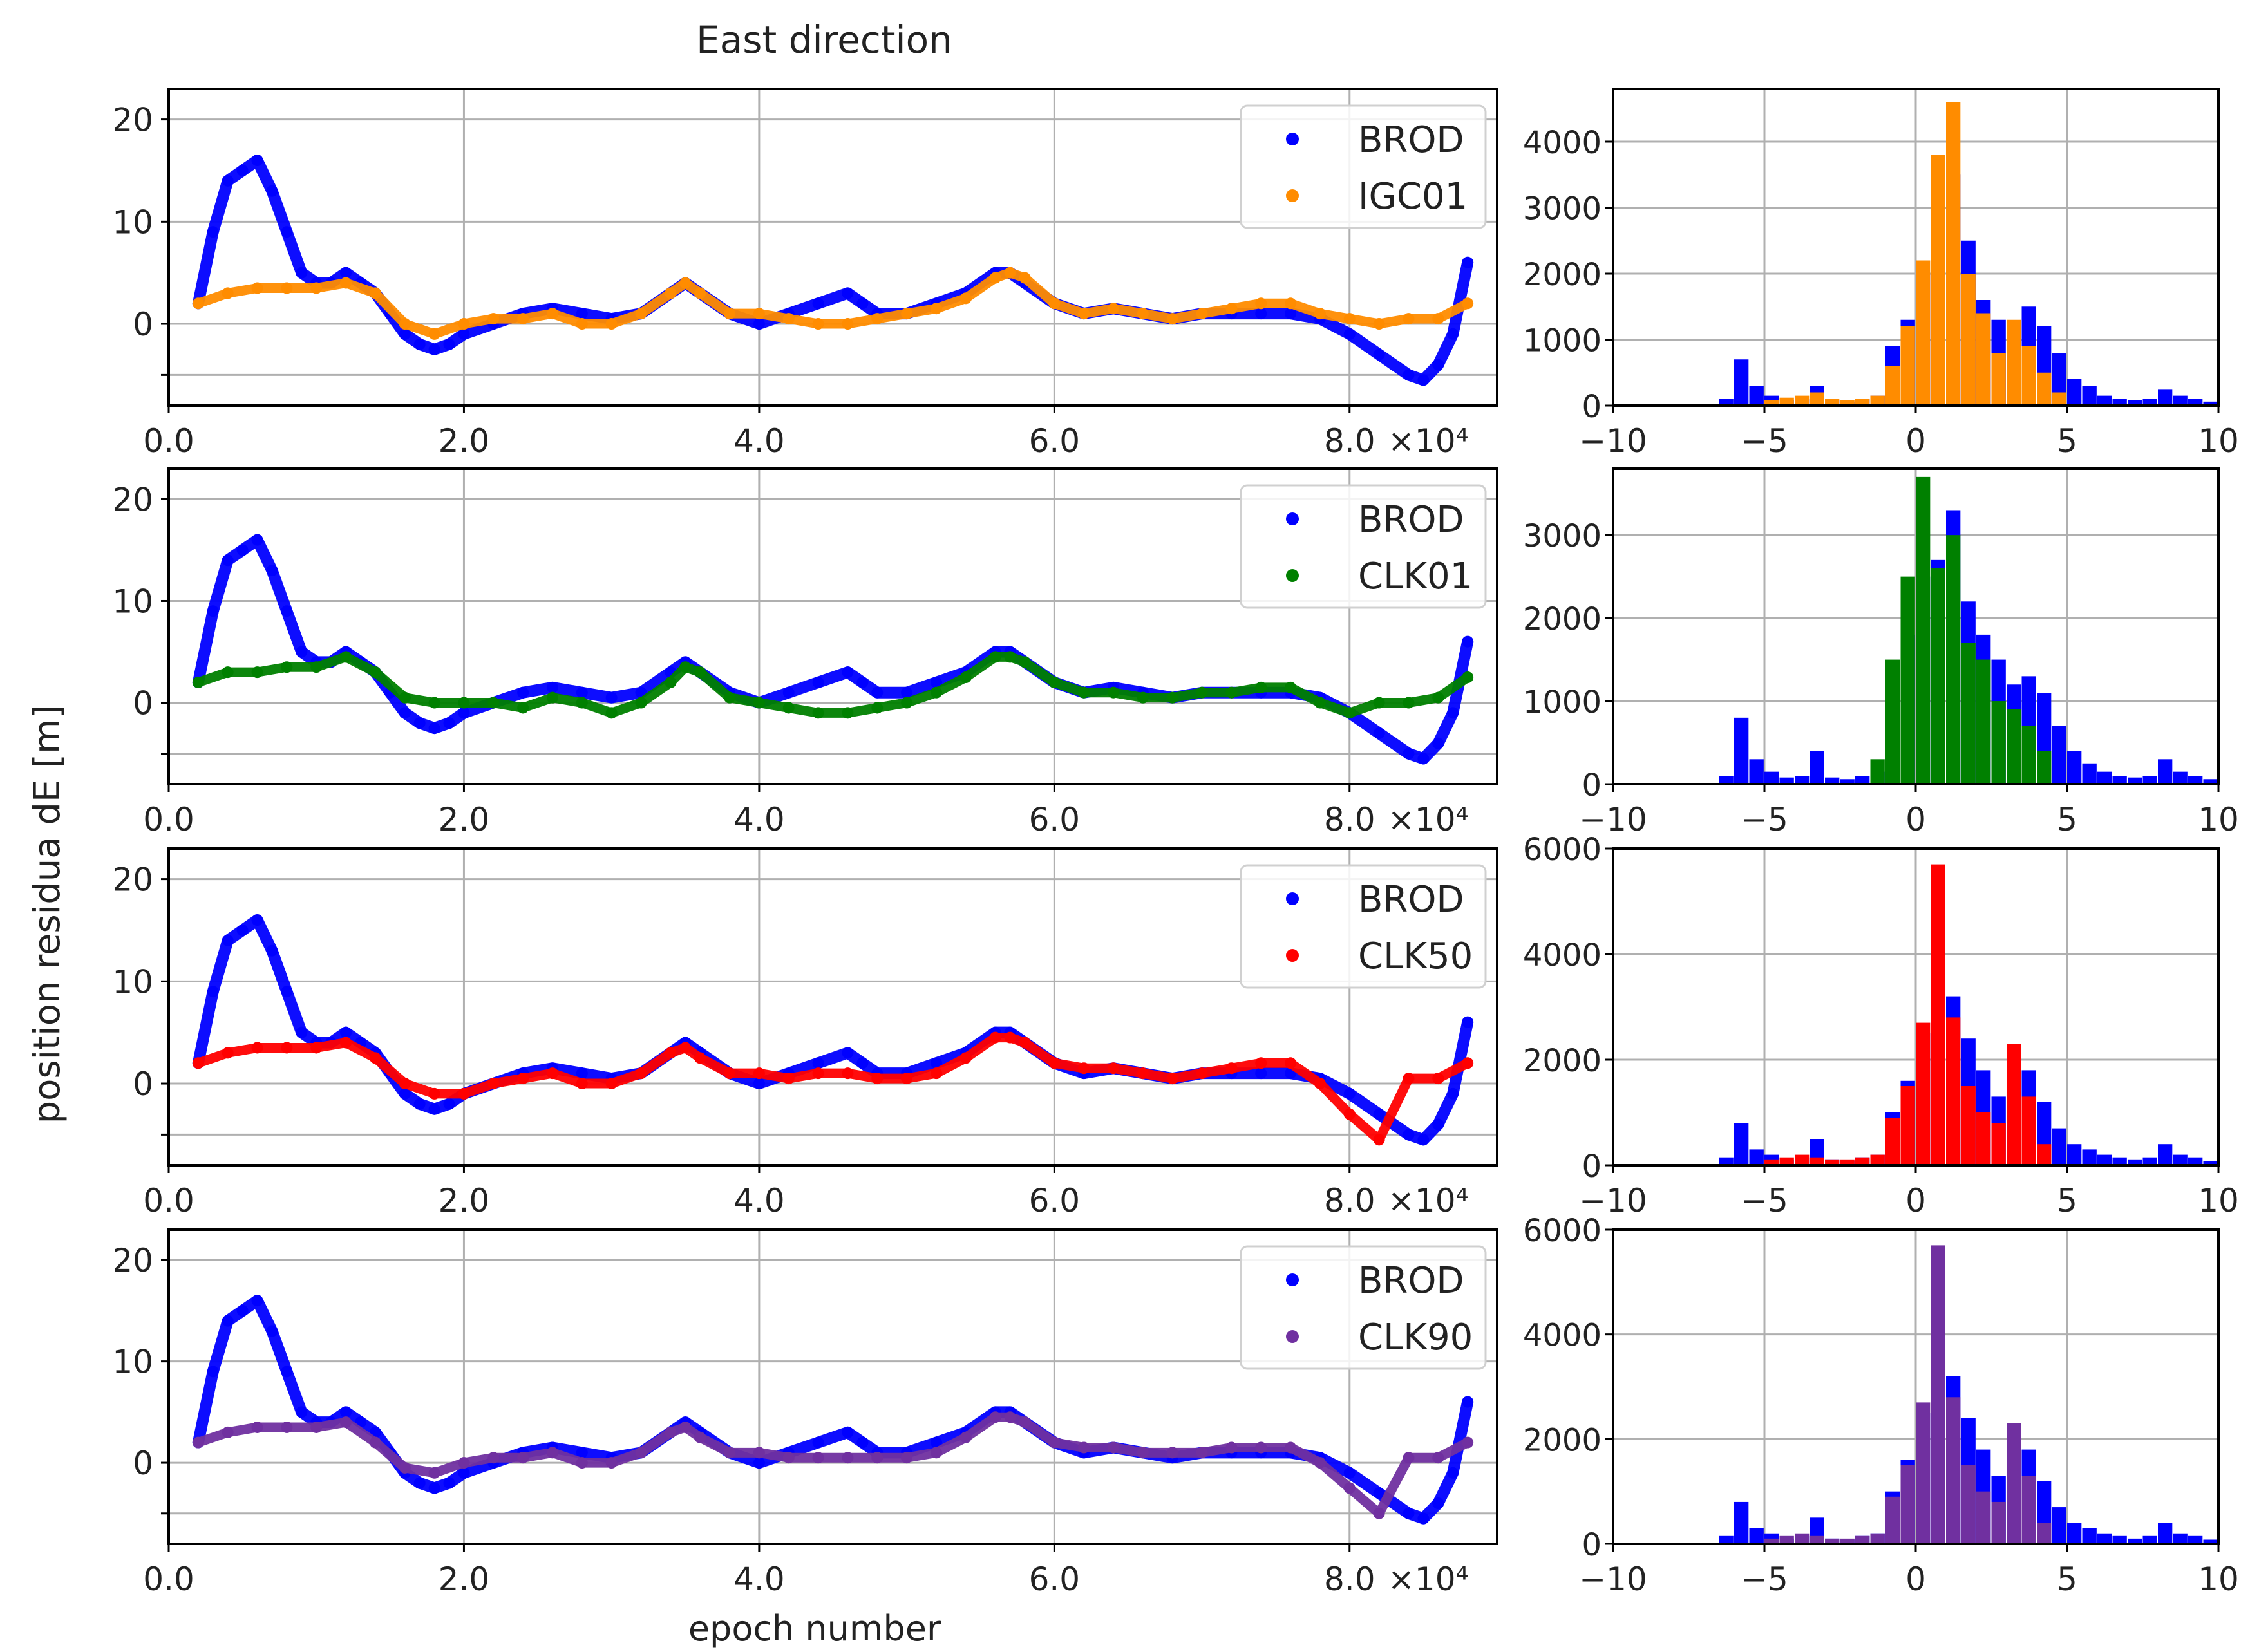 The image size is (2268, 1652). I want to click on x-tick-label: −10, so click(1613, 441).